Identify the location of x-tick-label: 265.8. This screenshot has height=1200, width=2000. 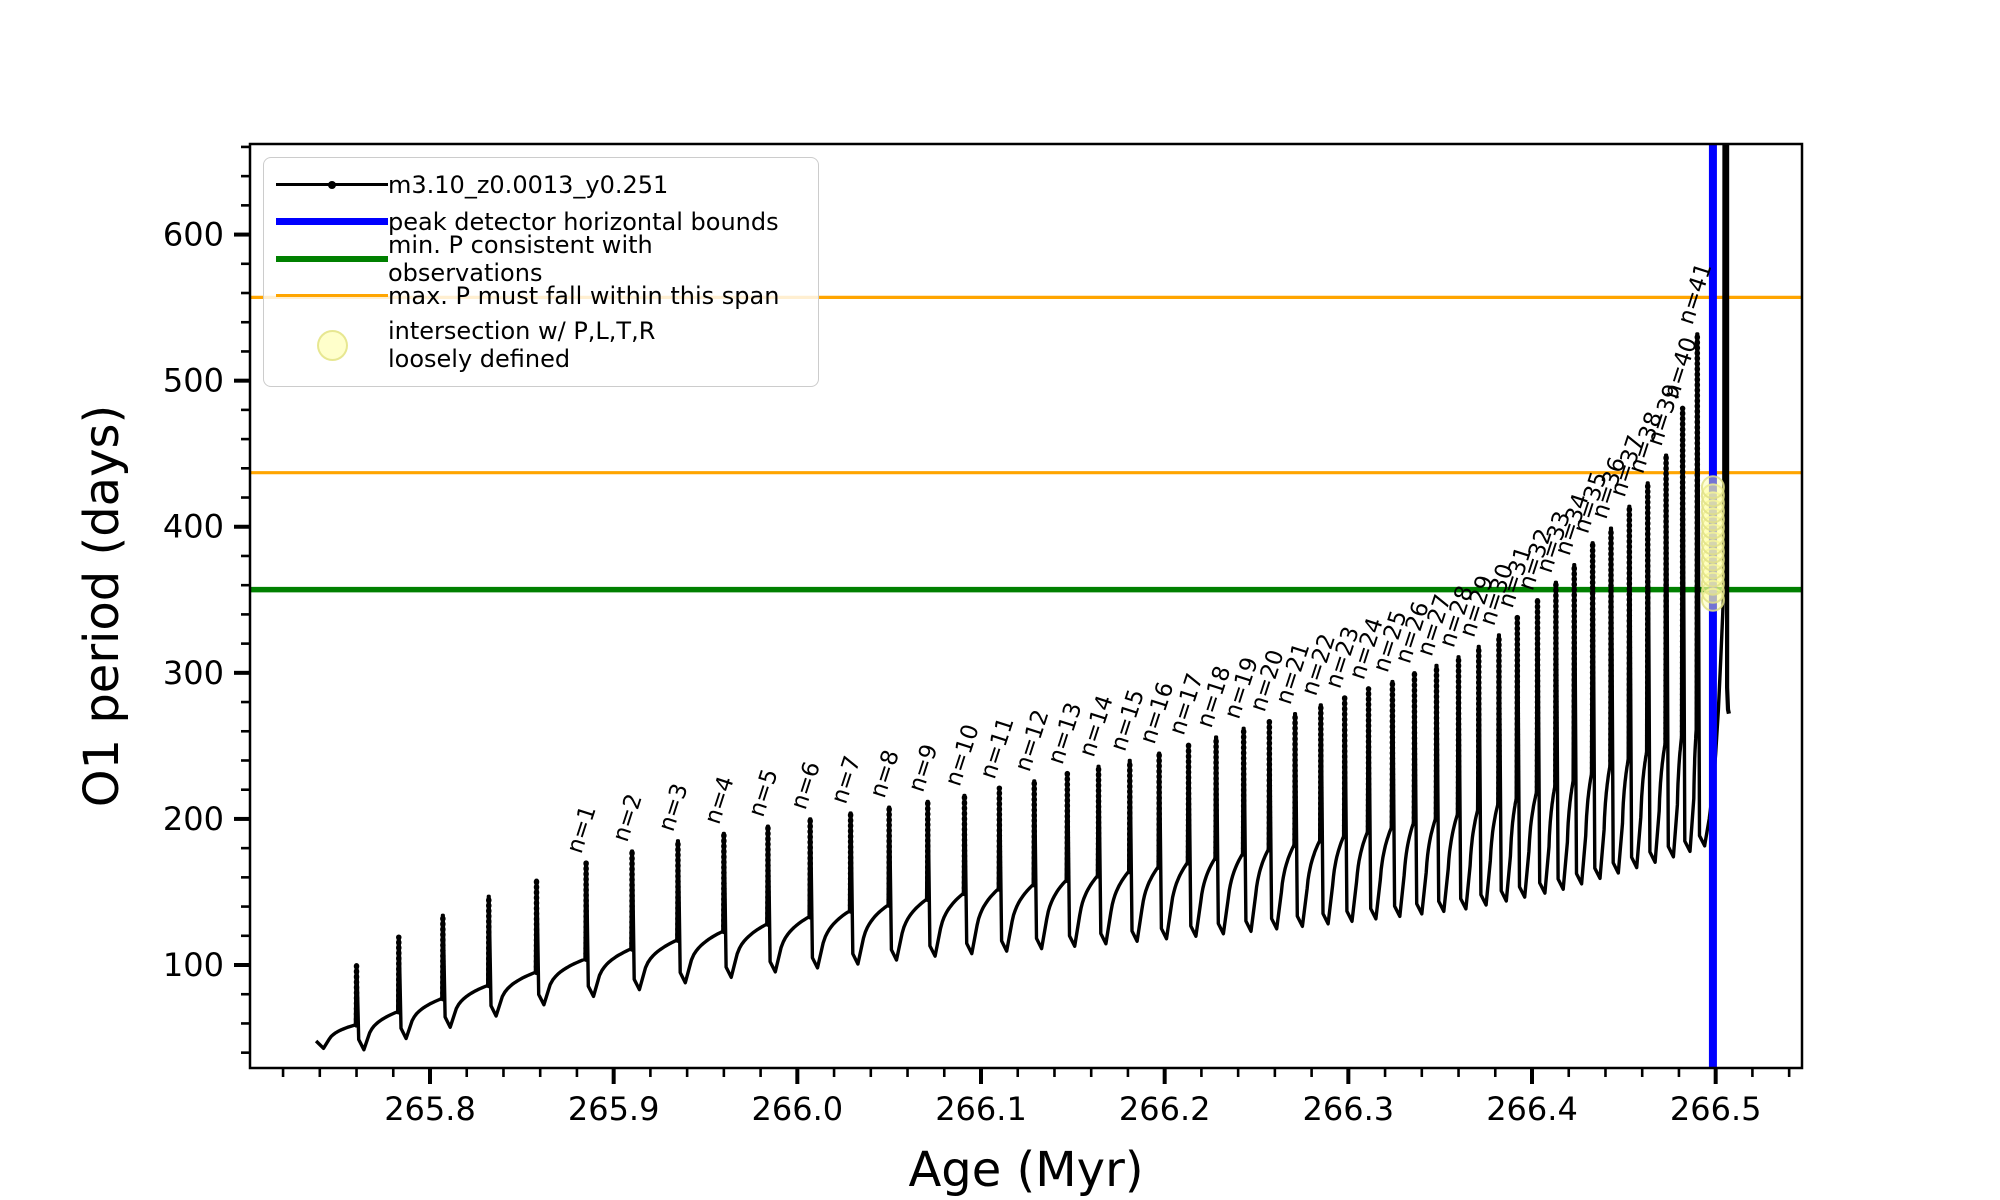
(430, 1109).